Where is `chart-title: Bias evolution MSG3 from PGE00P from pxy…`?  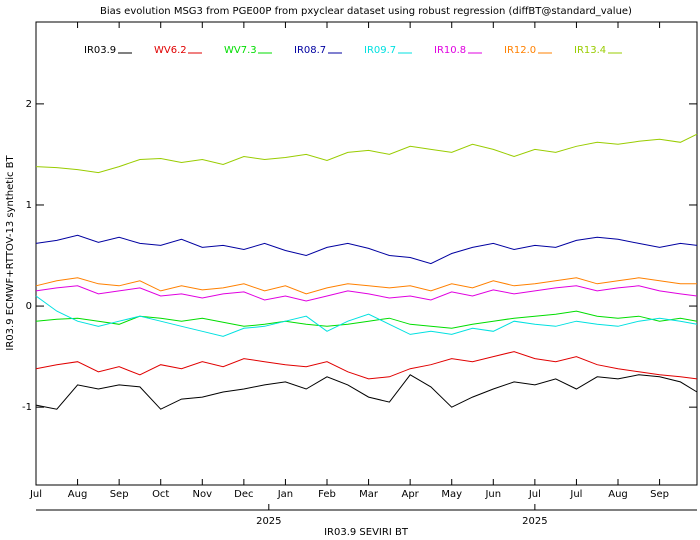
chart-title: Bias evolution MSG3 from PGE00P from pxy… is located at coordinates (366, 11).